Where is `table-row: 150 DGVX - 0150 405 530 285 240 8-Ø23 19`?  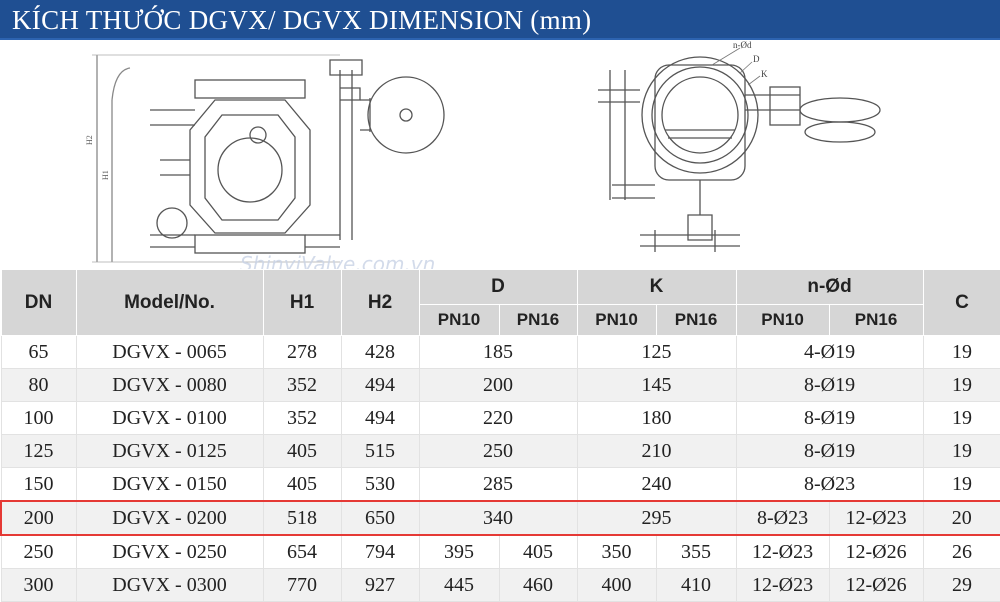 table-row: 150 DGVX - 0150 405 530 285 240 8-Ø23 19 is located at coordinates (500, 484).